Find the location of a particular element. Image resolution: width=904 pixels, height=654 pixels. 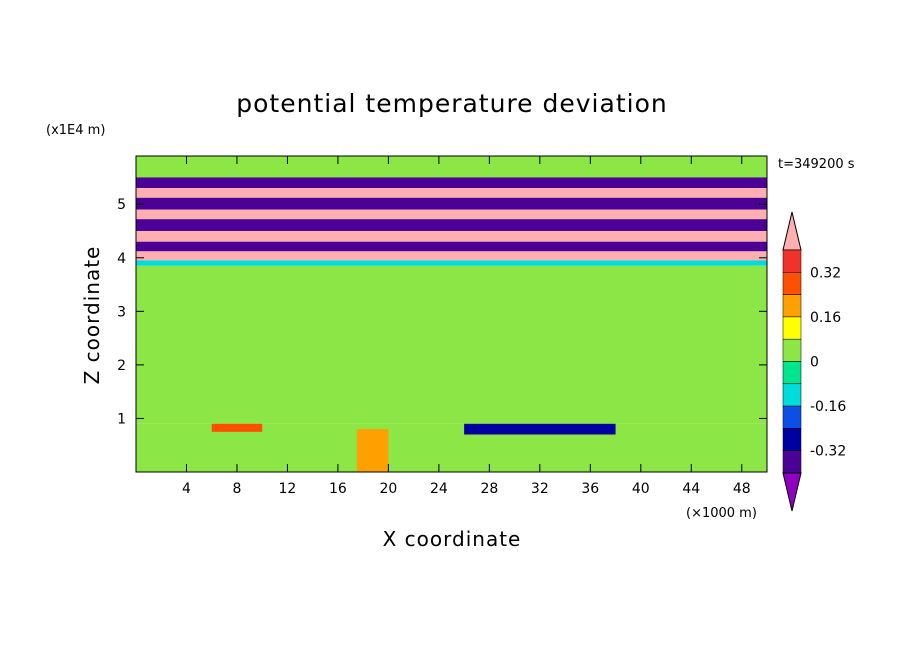

colorbar-tick-label: 0.32 is located at coordinates (825, 273).